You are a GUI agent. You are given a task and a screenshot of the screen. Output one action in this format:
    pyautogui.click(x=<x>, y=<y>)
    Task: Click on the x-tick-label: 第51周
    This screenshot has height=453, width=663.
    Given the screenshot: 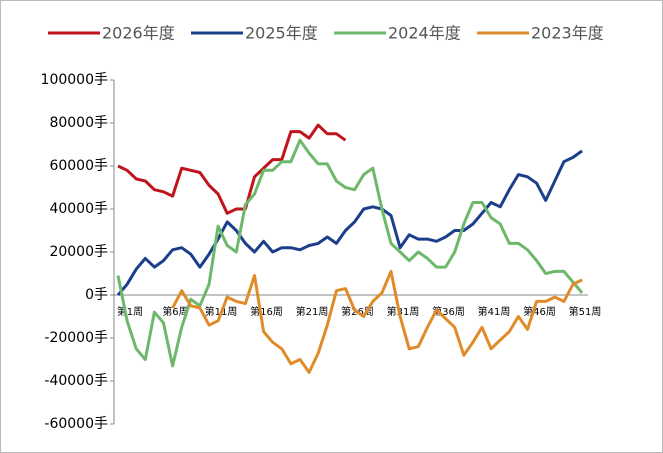 What is the action you would take?
    pyautogui.click(x=585, y=311)
    